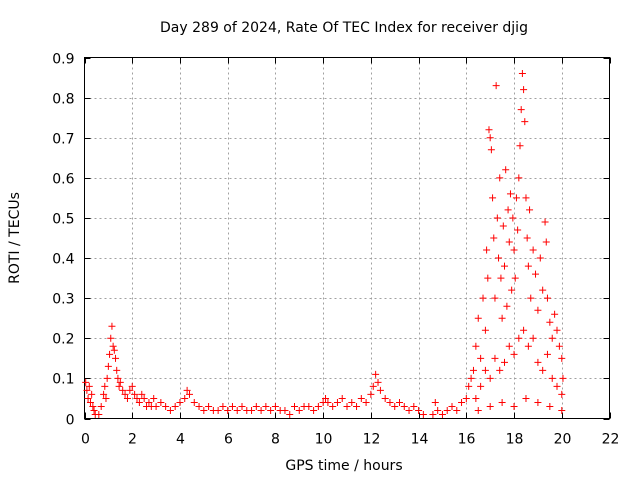  What do you see at coordinates (63, 140) in the screenshot?
I see `y-tick-label: 0.7` at bounding box center [63, 140].